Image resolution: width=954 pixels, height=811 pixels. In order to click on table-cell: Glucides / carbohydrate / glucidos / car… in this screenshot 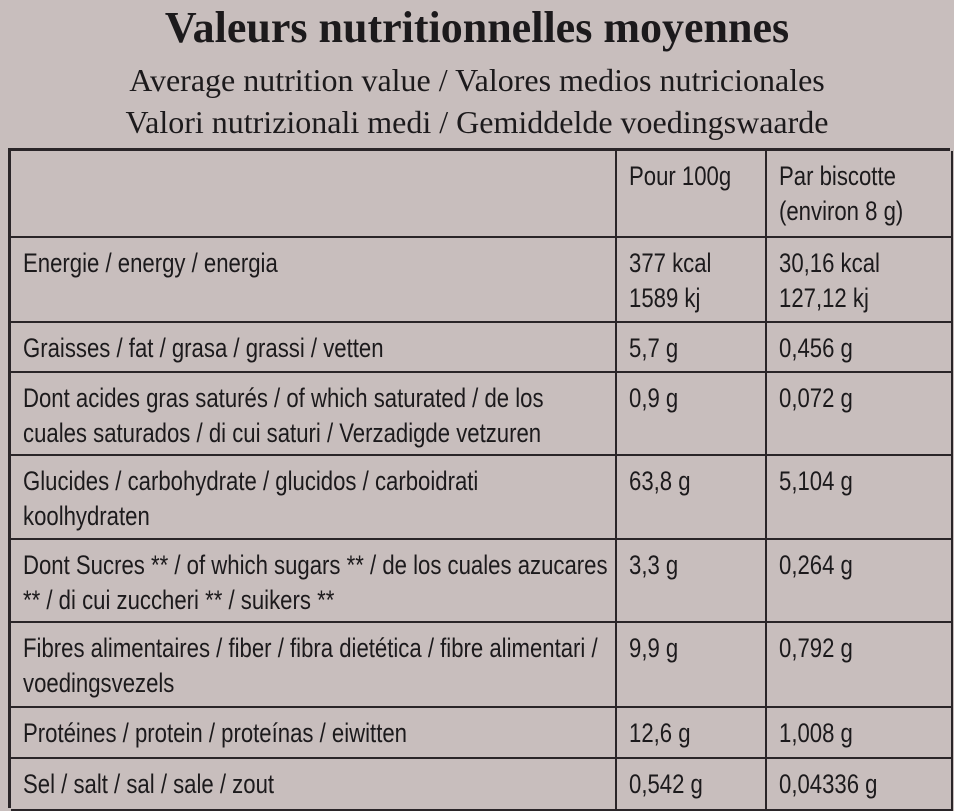, I will do `click(314, 498)`.